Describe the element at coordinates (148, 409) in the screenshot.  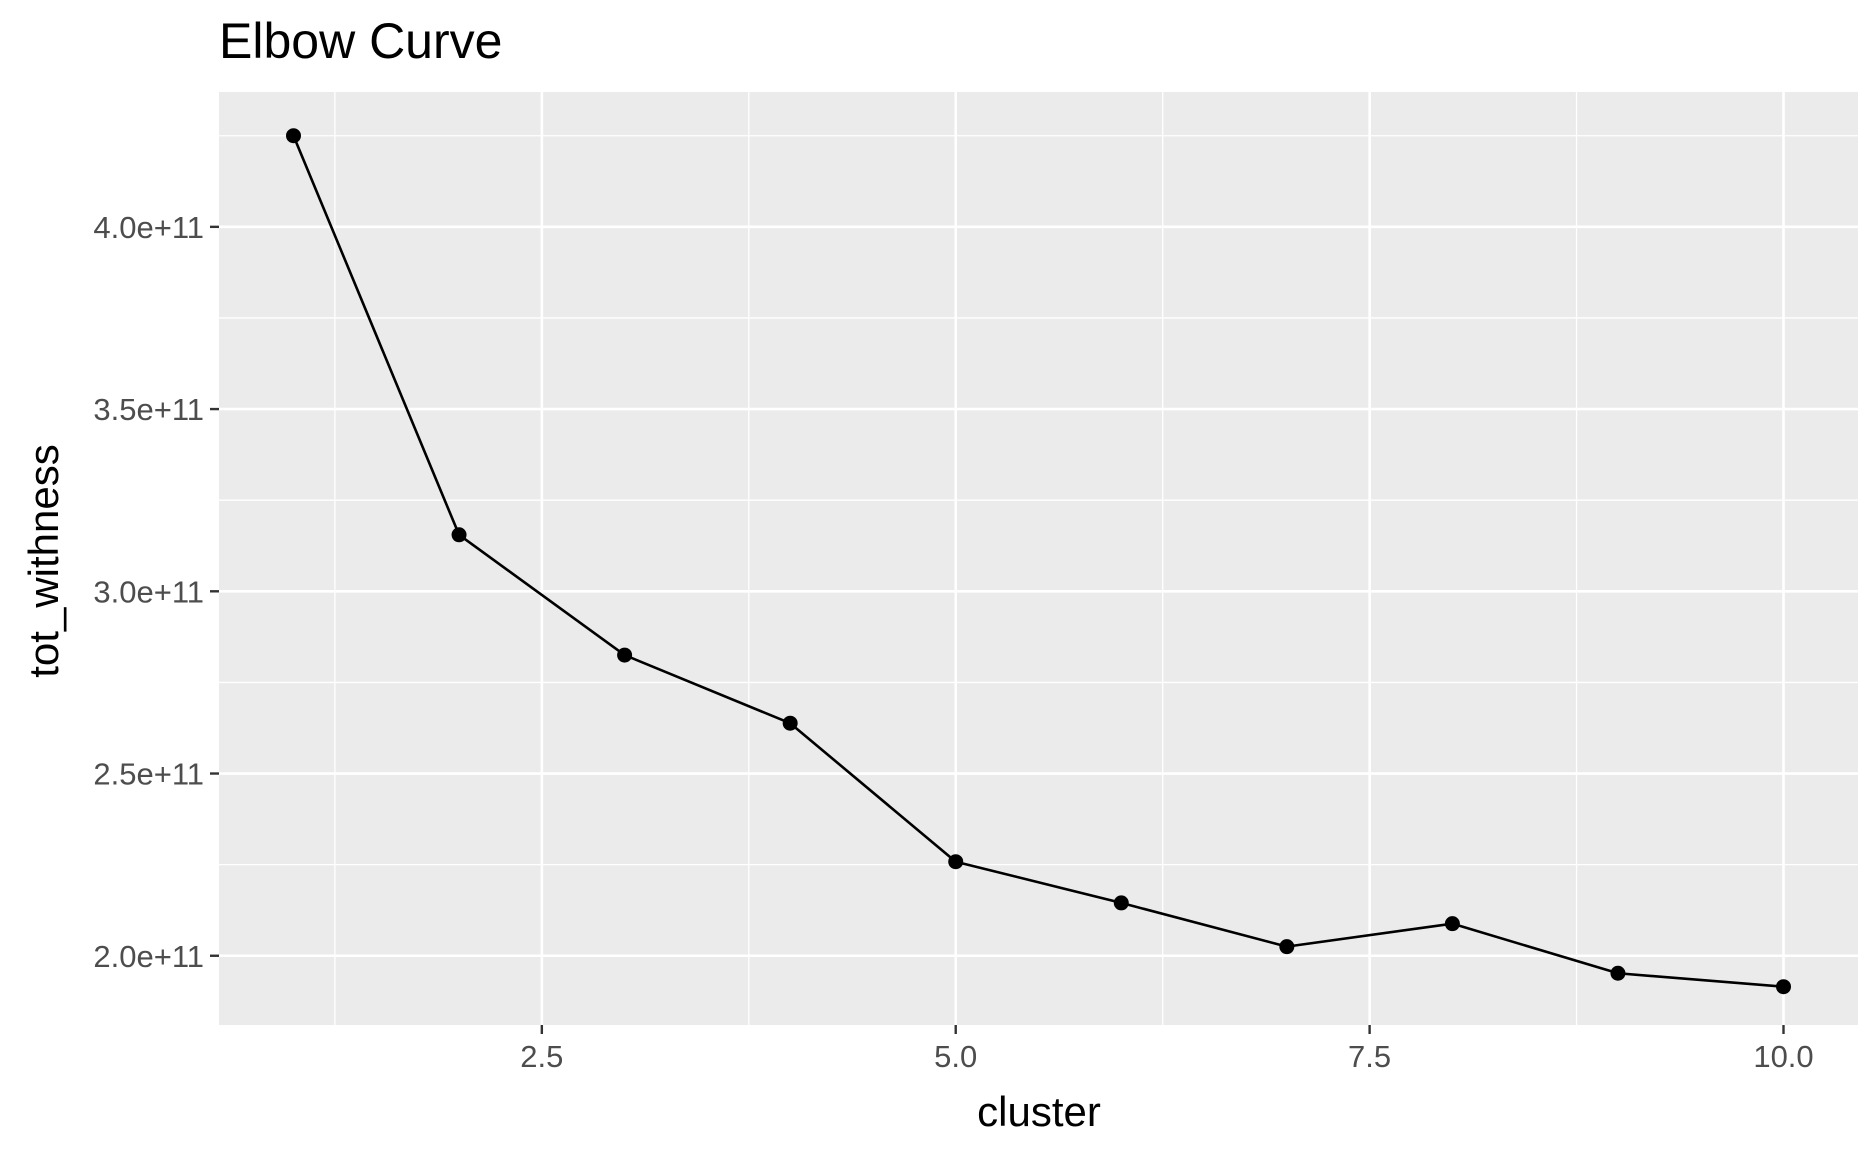
I see `y-tick-label: 3.5e+11` at that location.